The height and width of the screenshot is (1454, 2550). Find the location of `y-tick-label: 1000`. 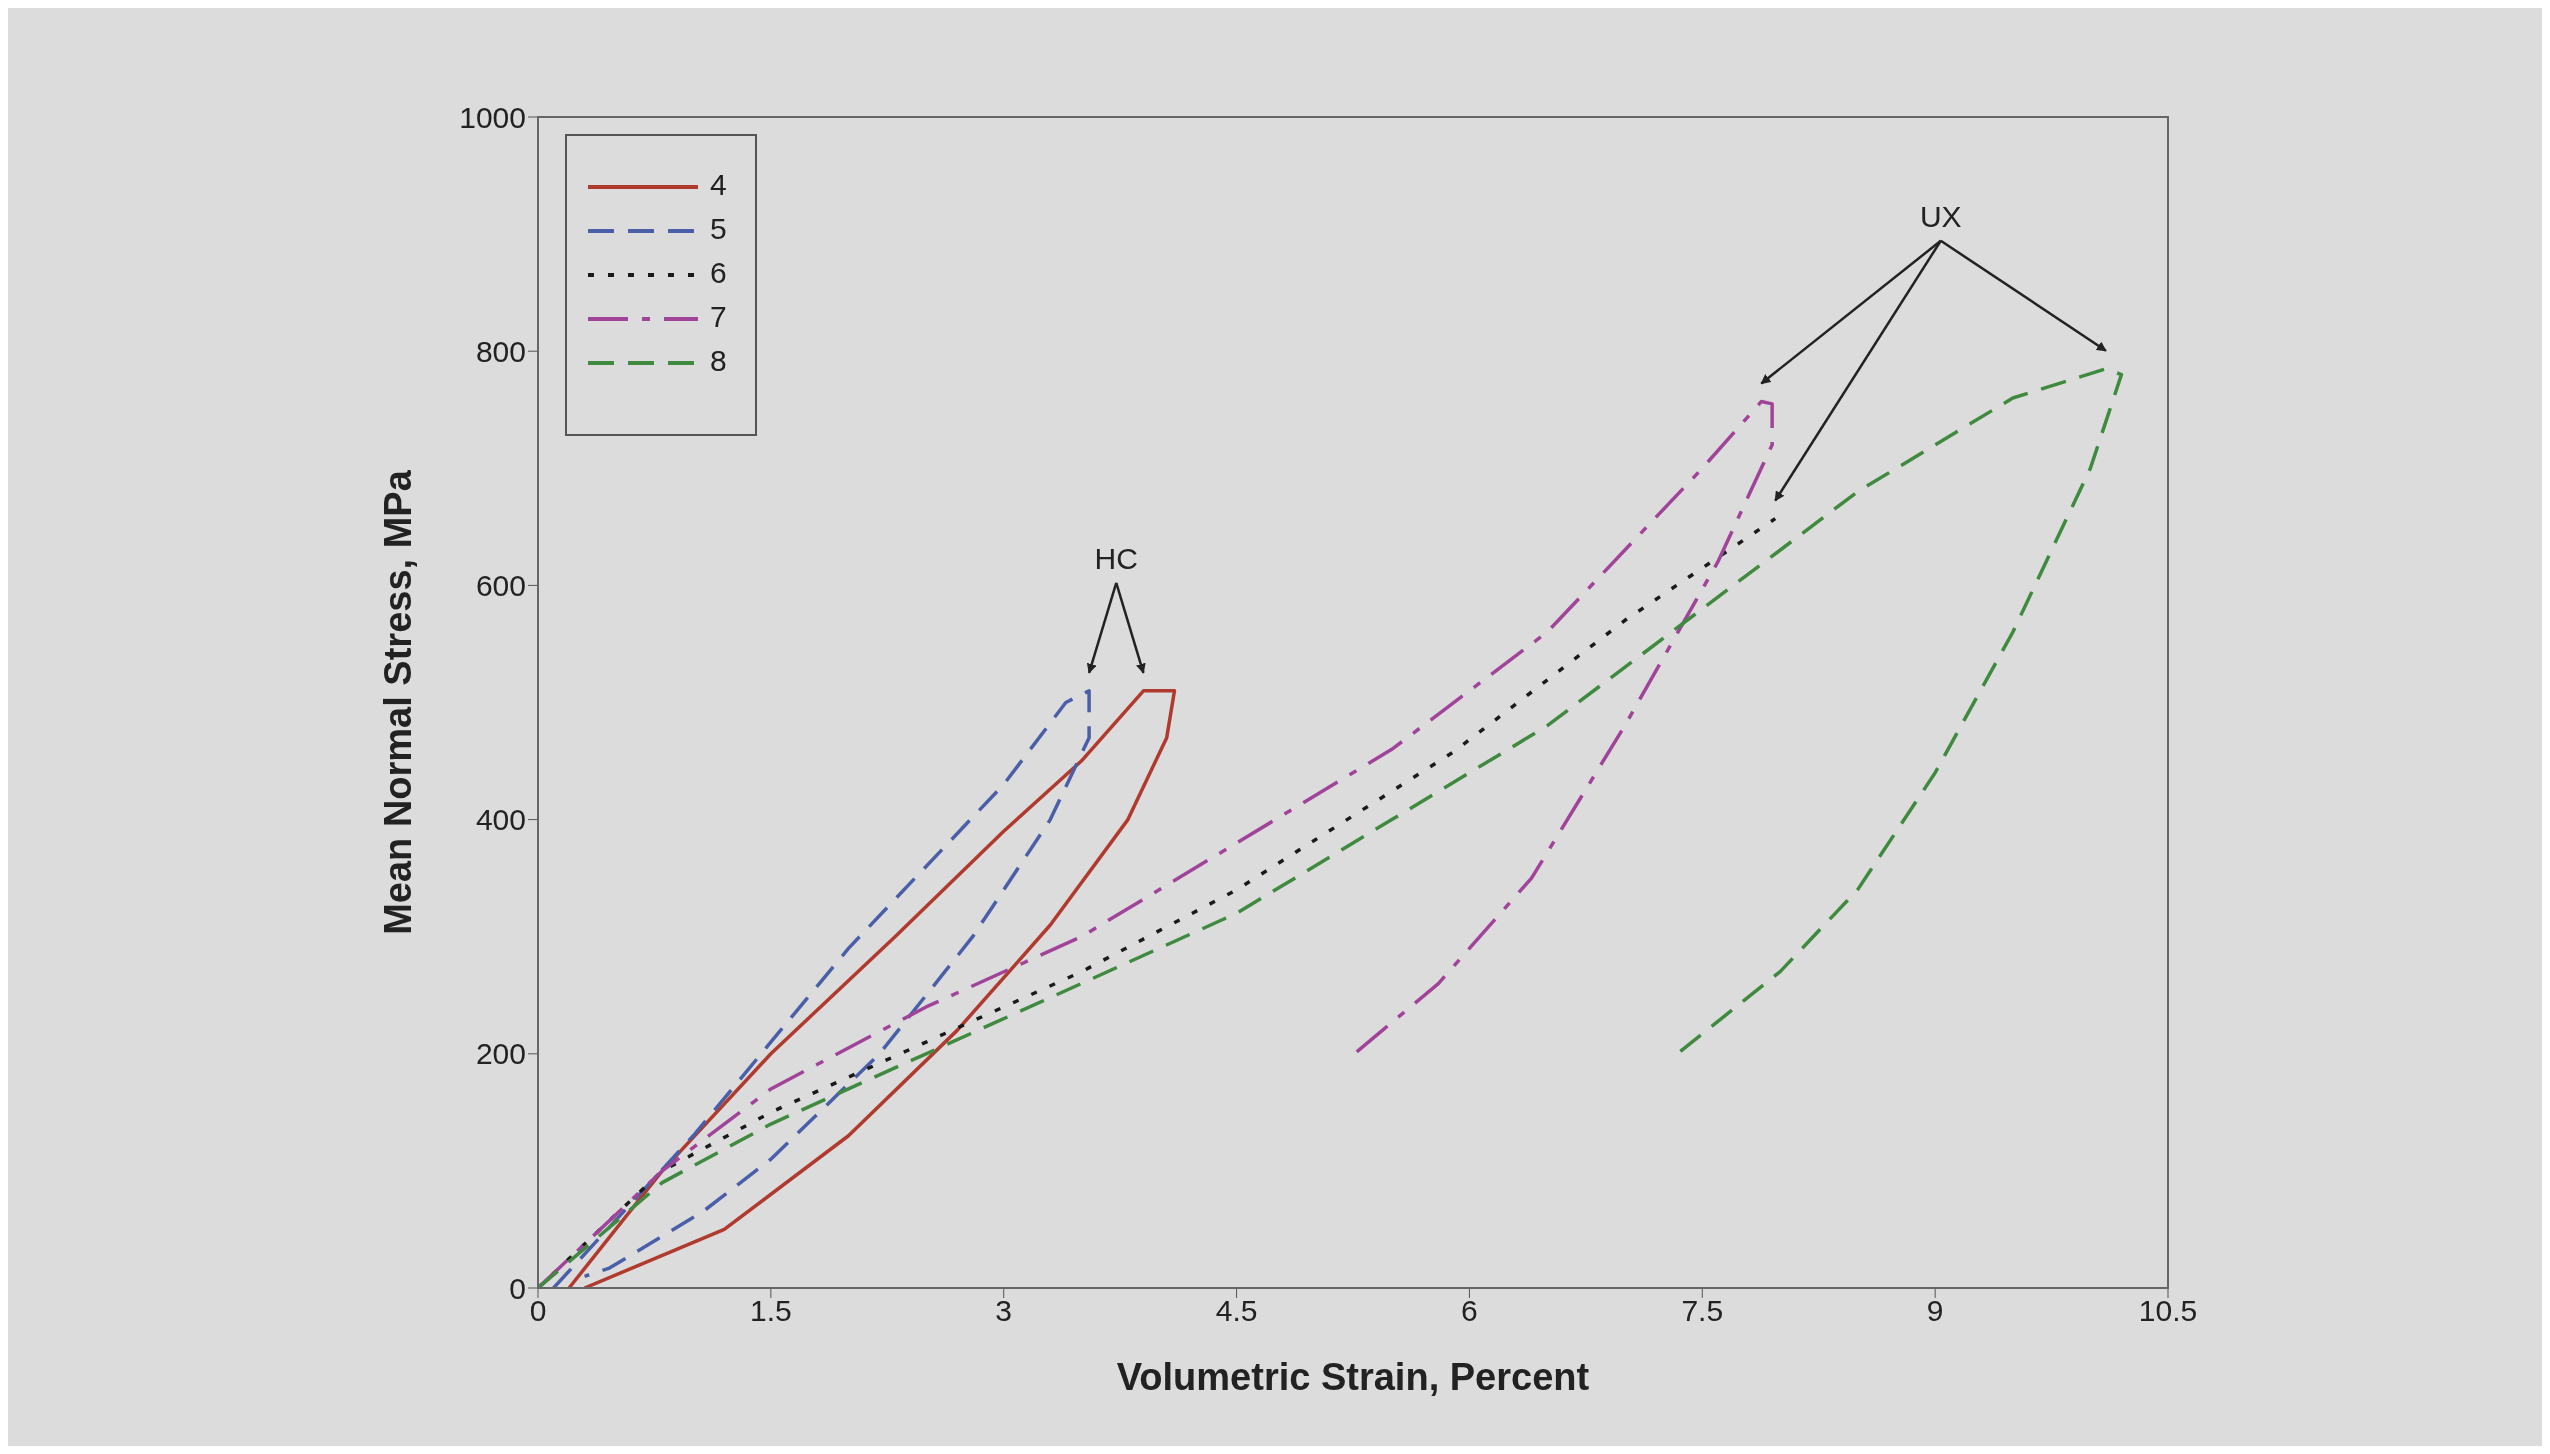

y-tick-label: 1000 is located at coordinates (492, 117).